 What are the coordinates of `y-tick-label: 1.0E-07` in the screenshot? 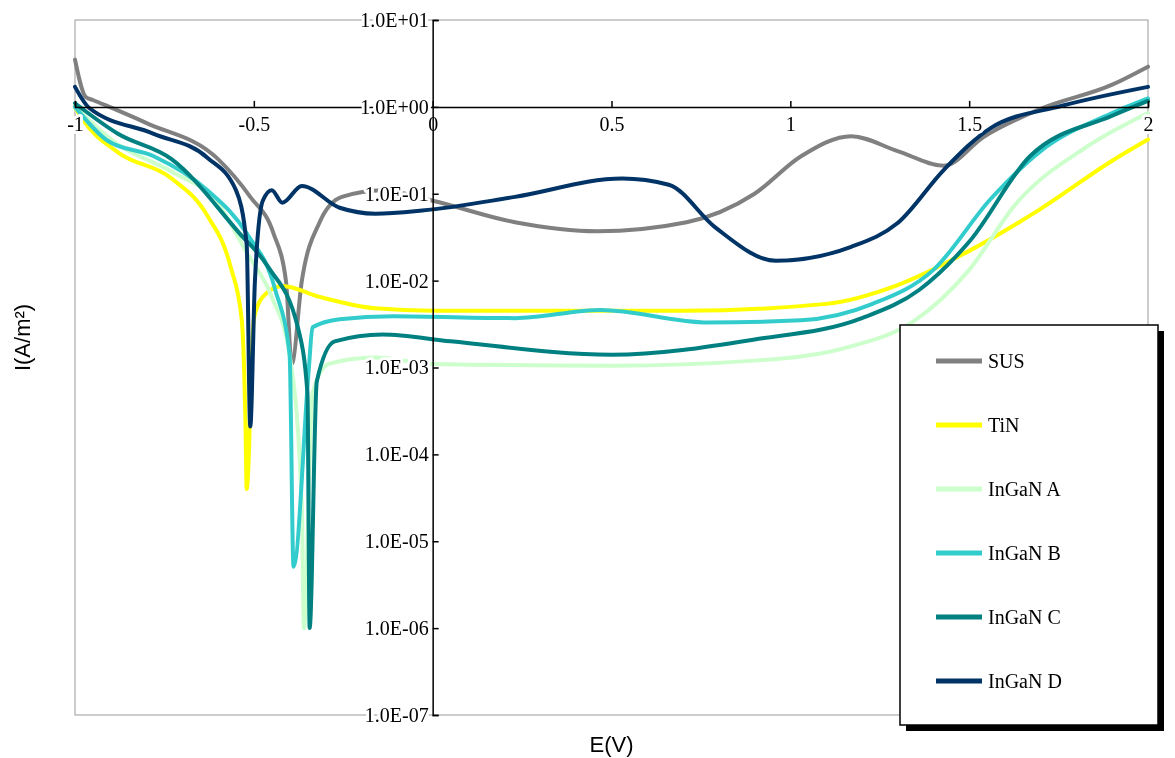 It's located at (396, 714).